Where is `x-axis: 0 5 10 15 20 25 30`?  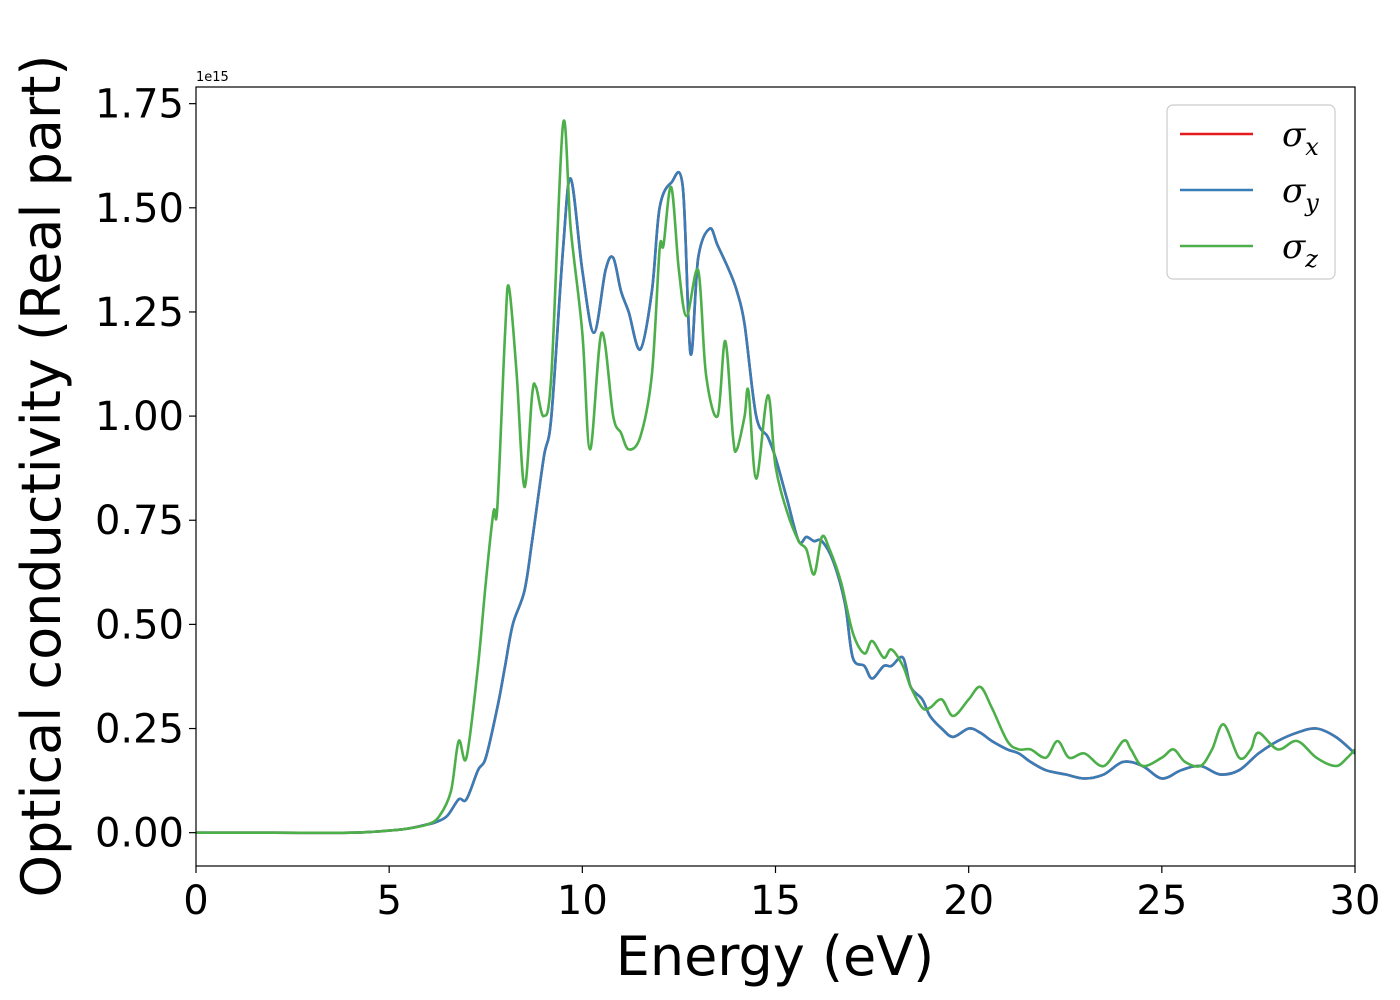
x-axis: 0 5 10 15 20 25 30 is located at coordinates (781, 895).